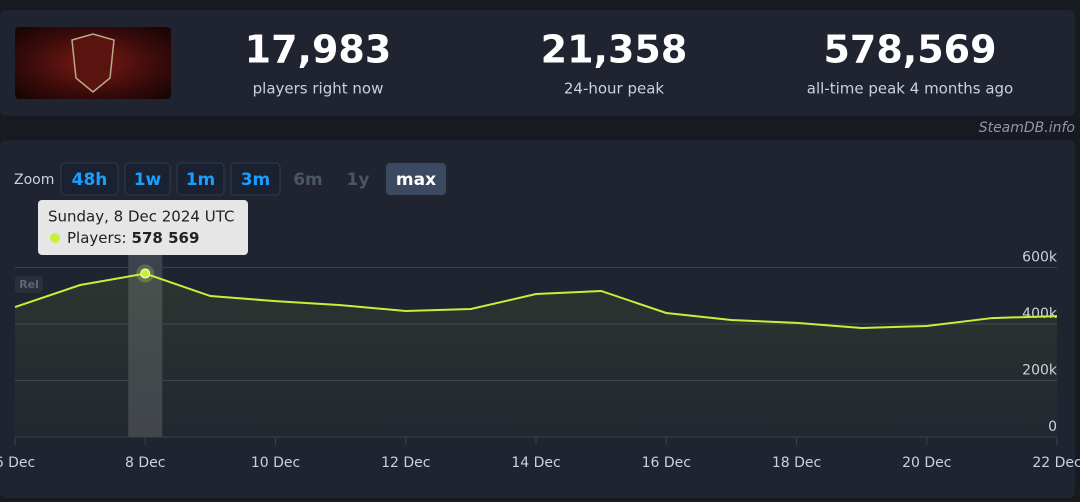  I want to click on zoom-button-label: 3m, so click(256, 180).